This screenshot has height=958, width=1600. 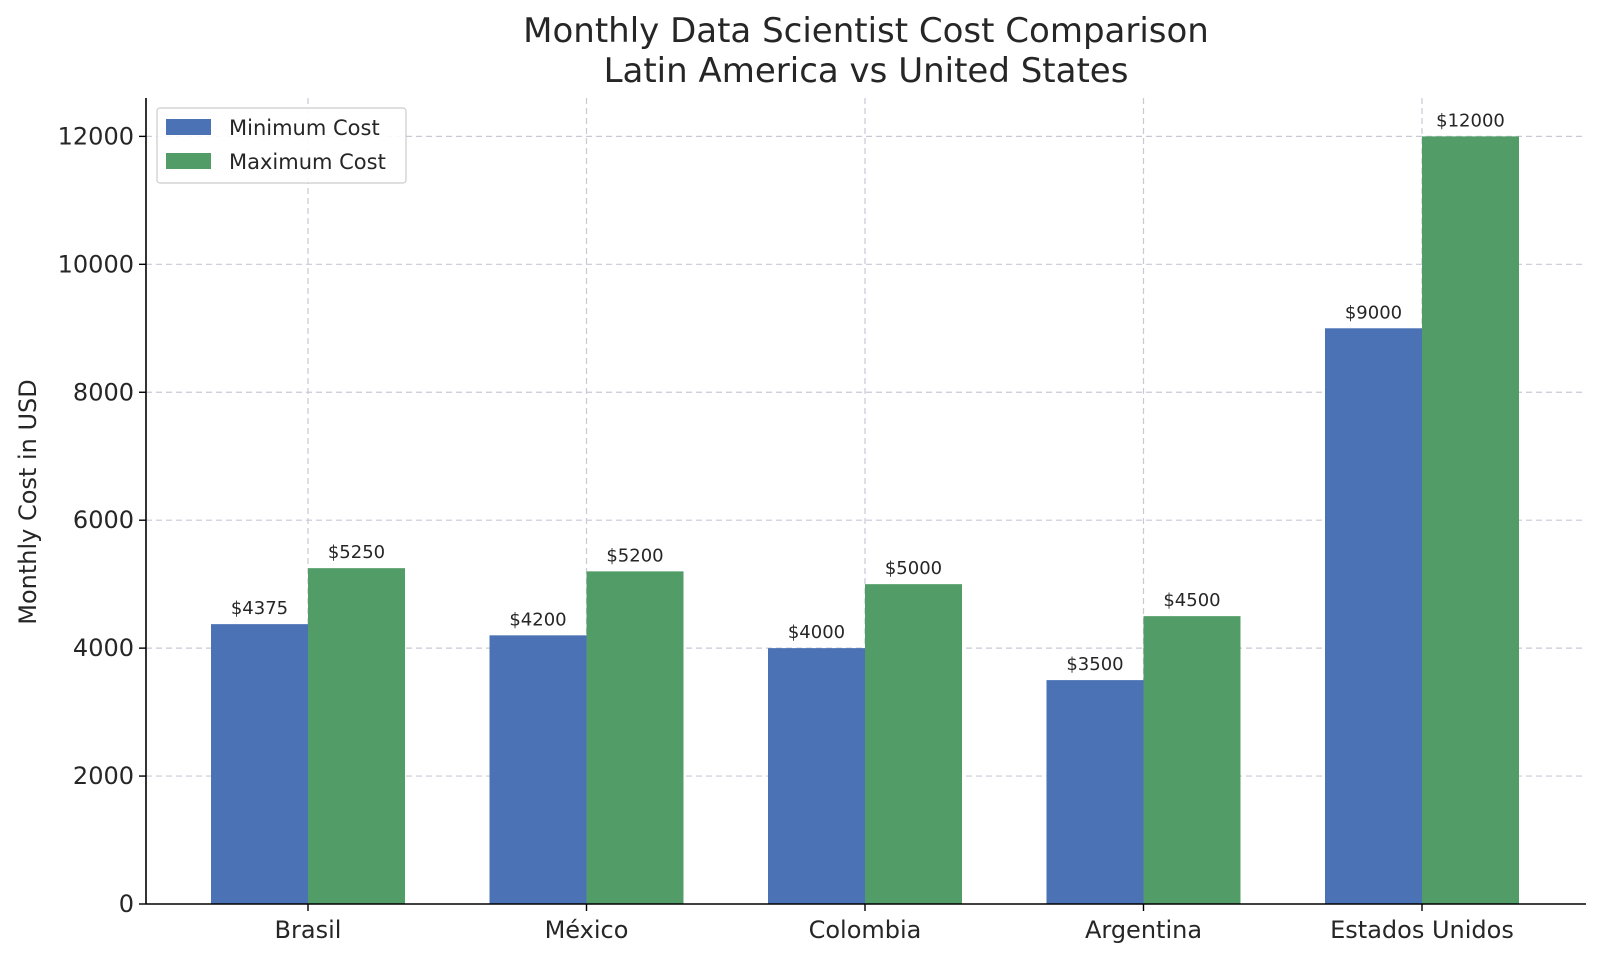 I want to click on data-label-maximum-cost-brasil: $5250, so click(x=356, y=552).